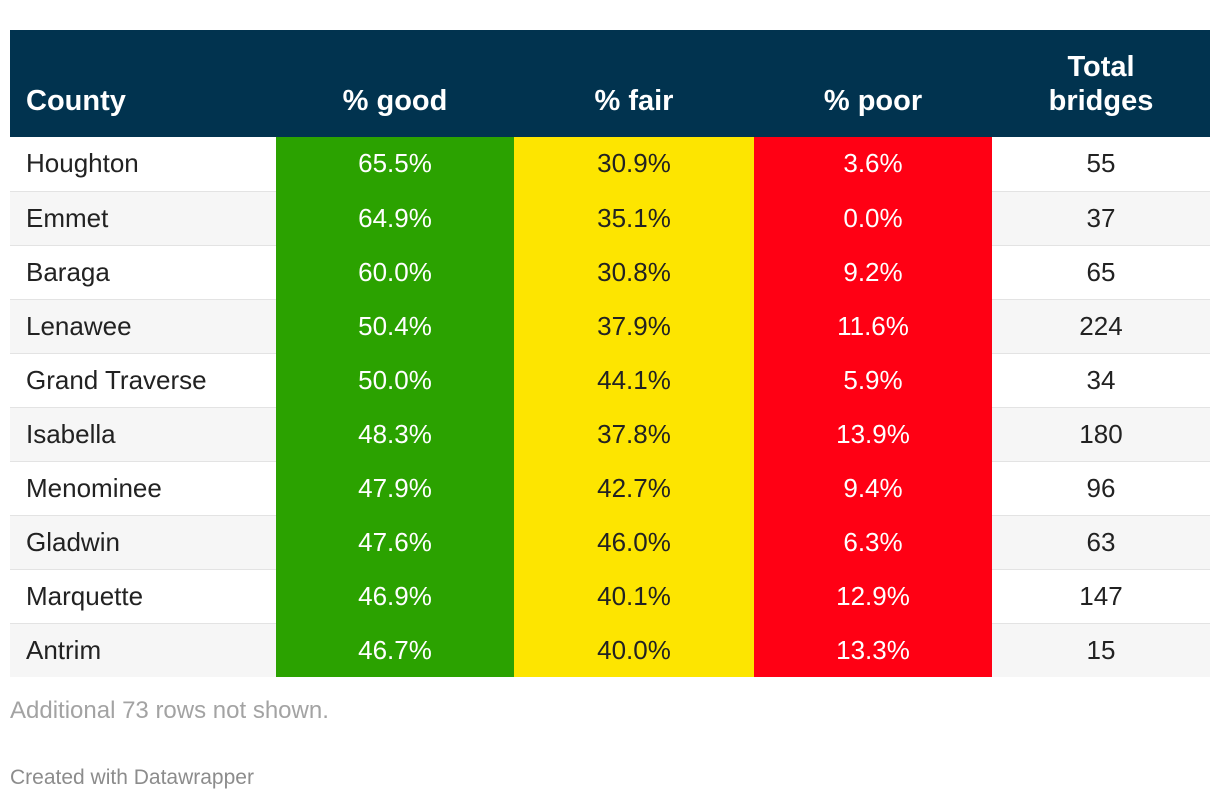  I want to click on table-row: Isabella 48.3% 37.8% 13.9% 180, so click(610, 433).